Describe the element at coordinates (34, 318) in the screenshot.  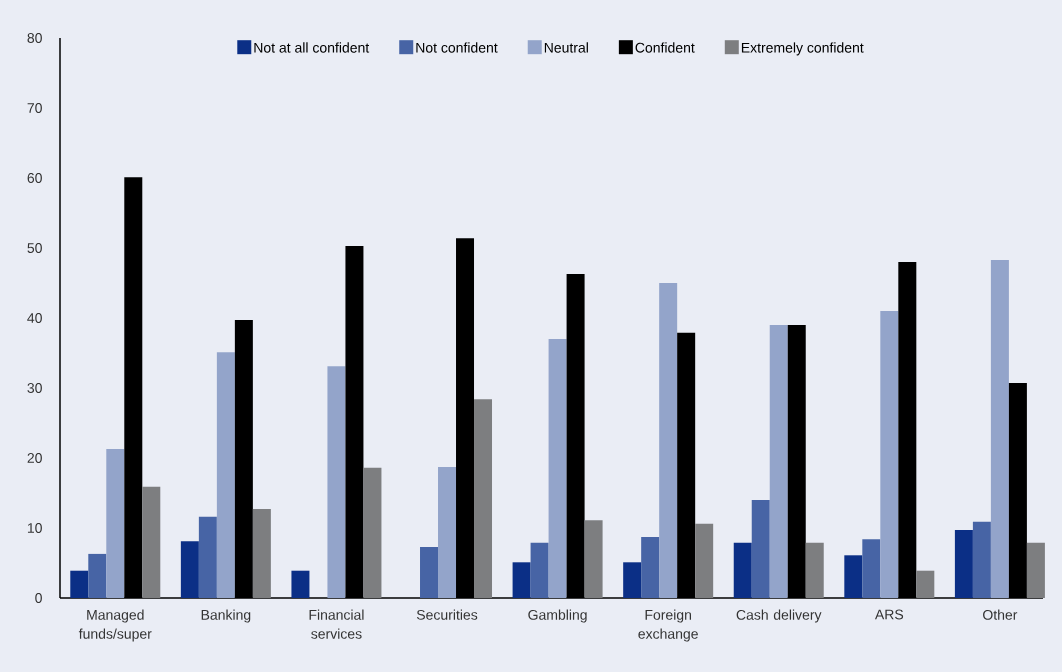
I see `y-tick-label: 40` at that location.